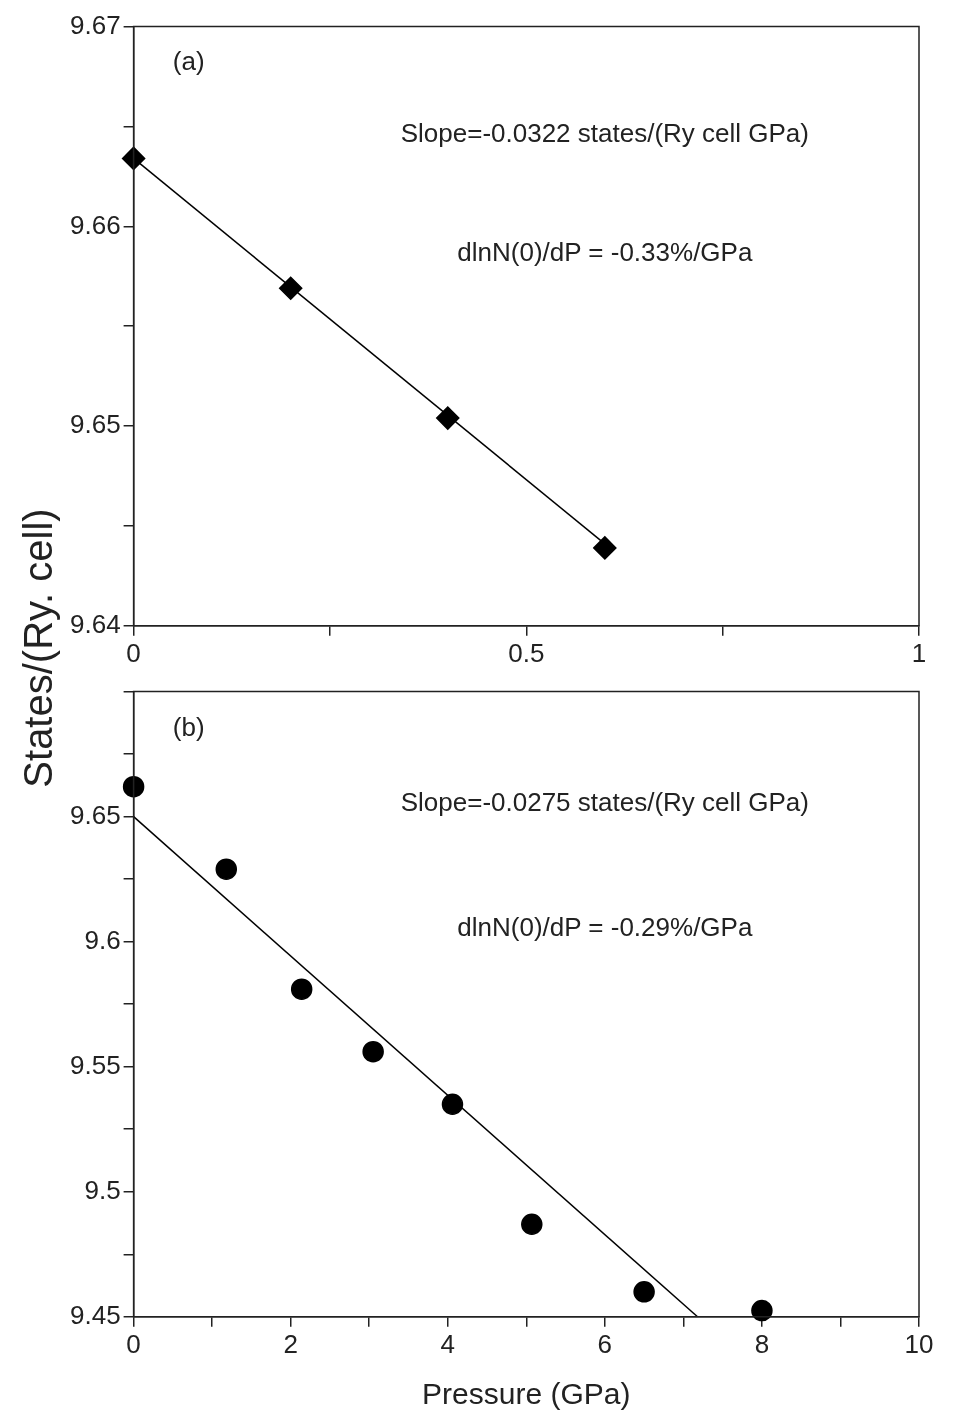 This screenshot has height=1426, width=955. I want to click on y-tick-label: 9.6, so click(102, 939).